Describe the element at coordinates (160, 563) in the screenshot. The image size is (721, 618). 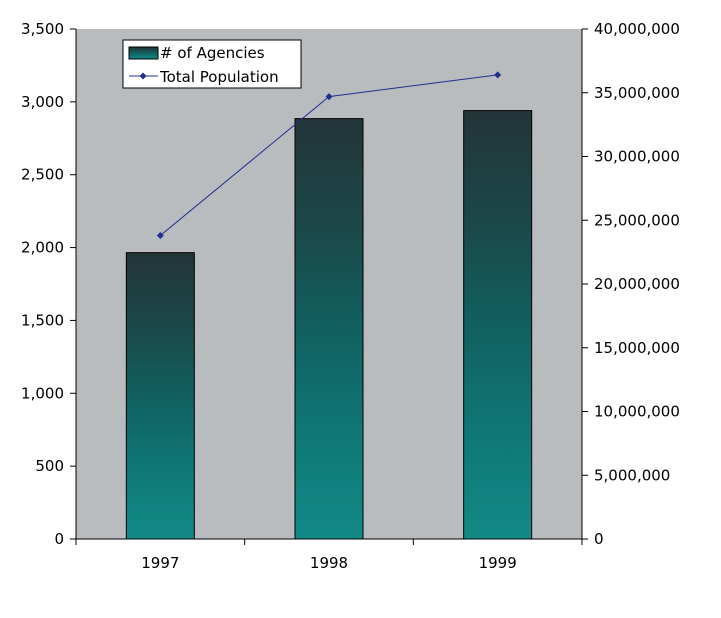
I see `x-tick-label: 1997` at that location.